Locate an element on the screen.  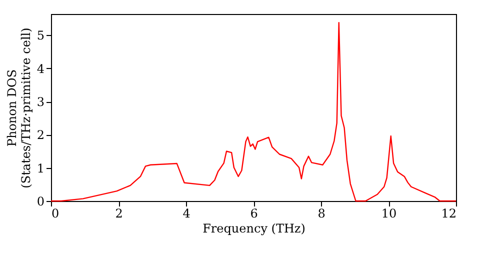
x-tick-label: 8 is located at coordinates (322, 213).